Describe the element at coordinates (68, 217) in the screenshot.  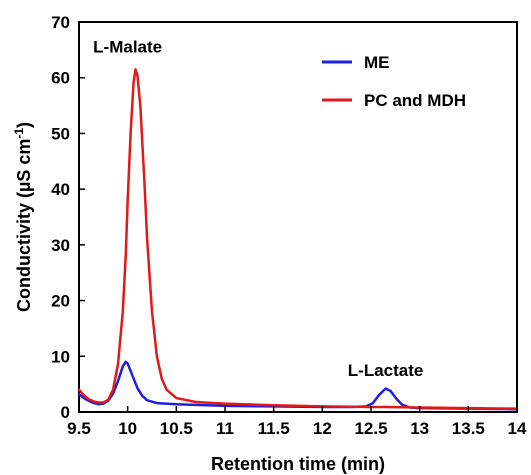
I see `y-axis: 0 10 20 30 40 50 60 70` at that location.